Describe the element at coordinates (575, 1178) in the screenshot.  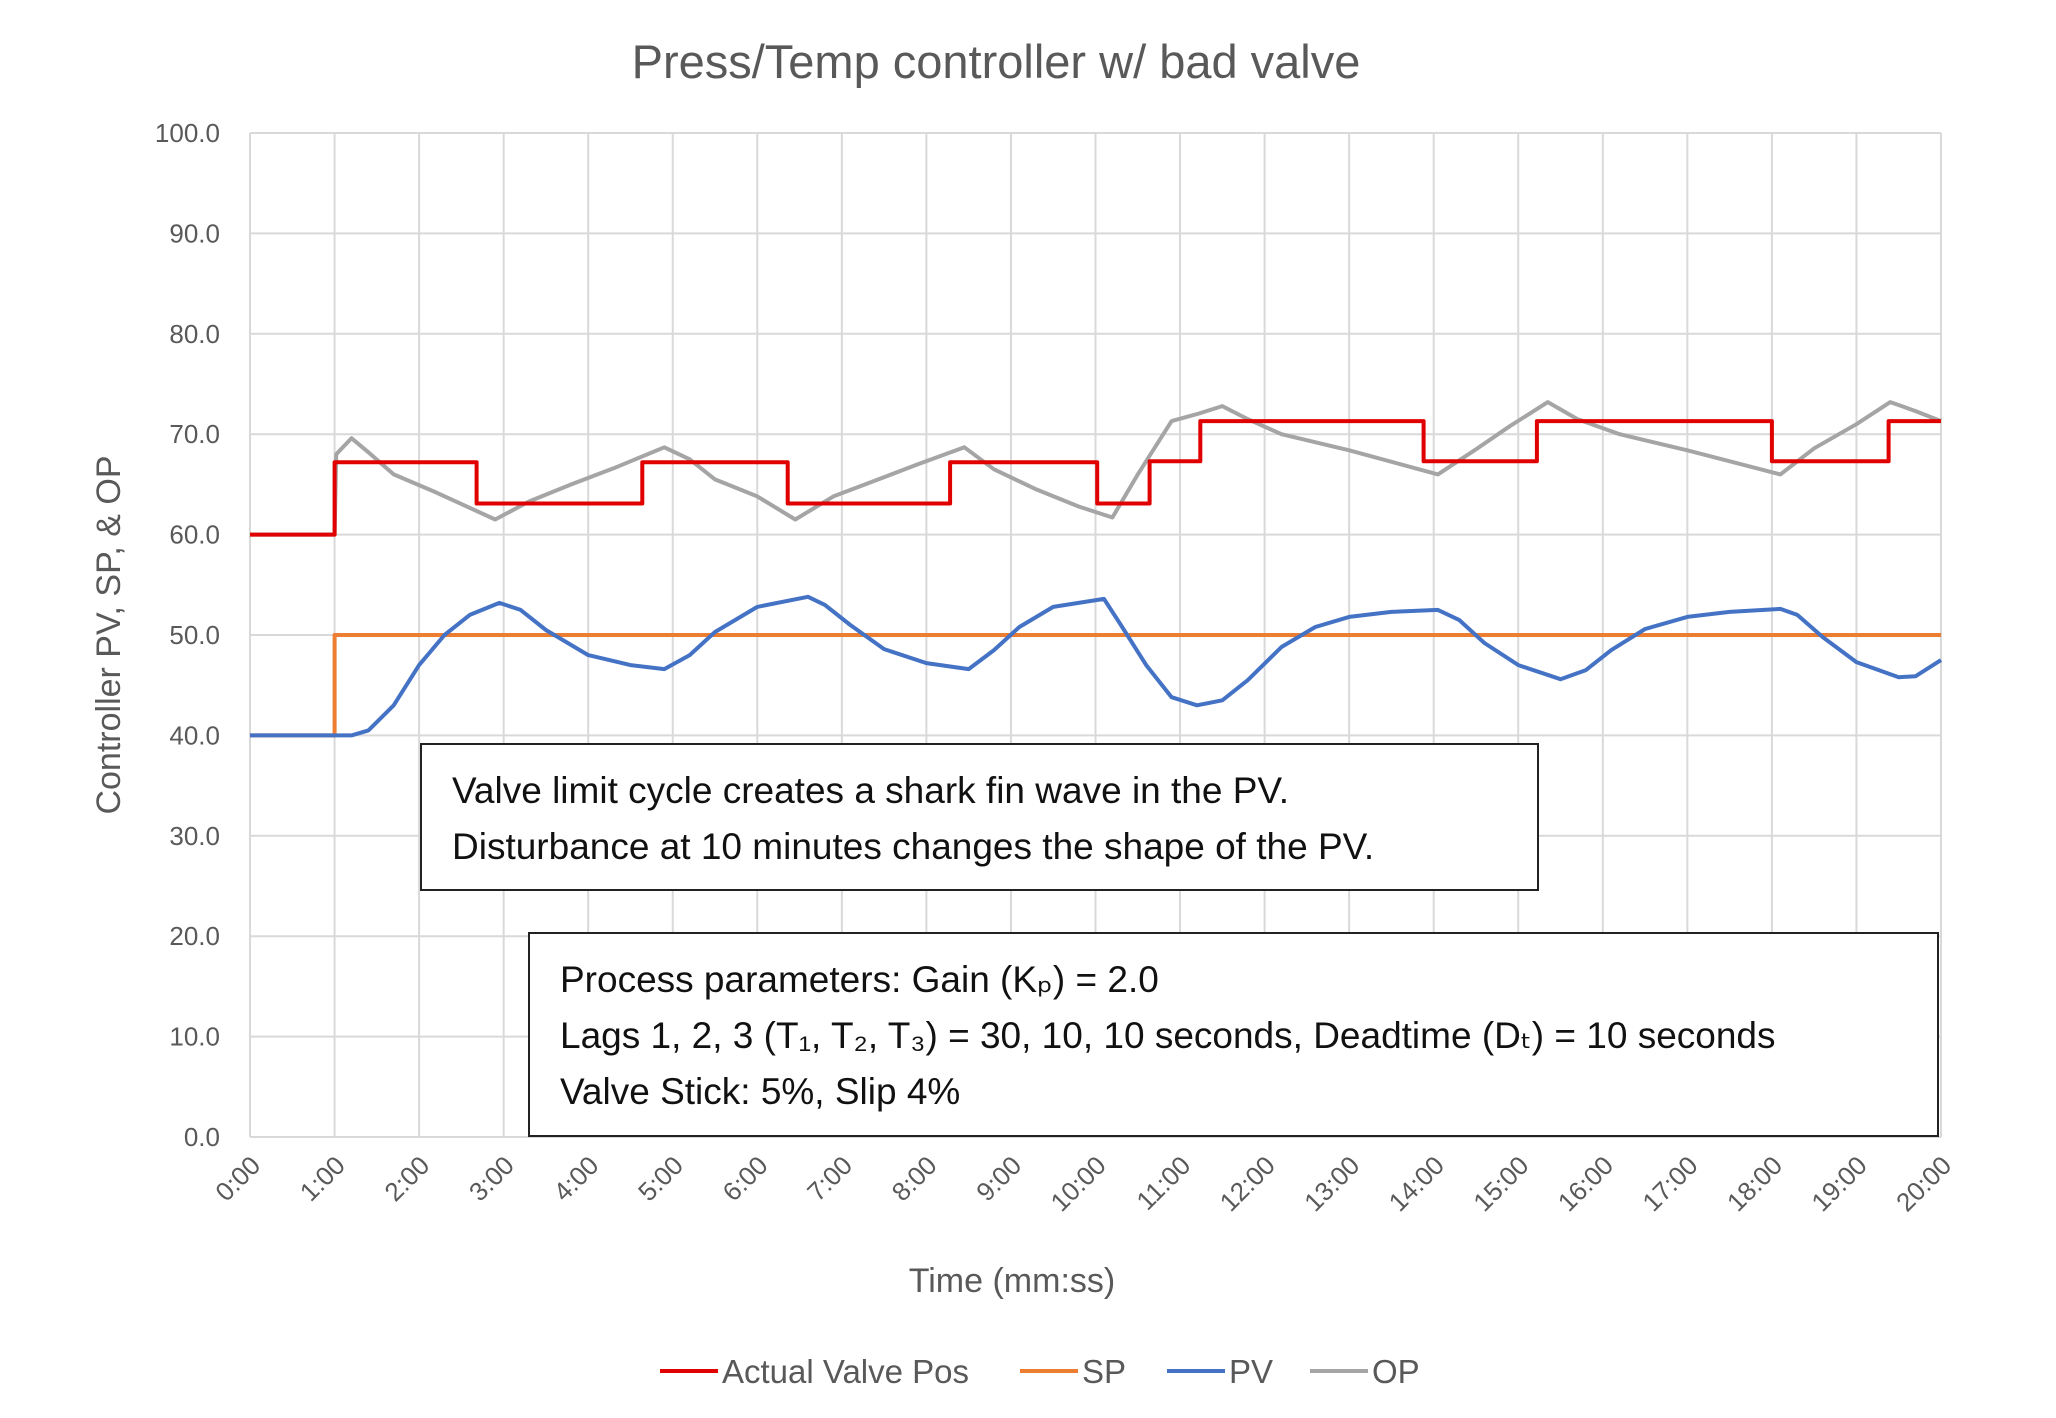
I see `x-tick-label: 4:00` at that location.